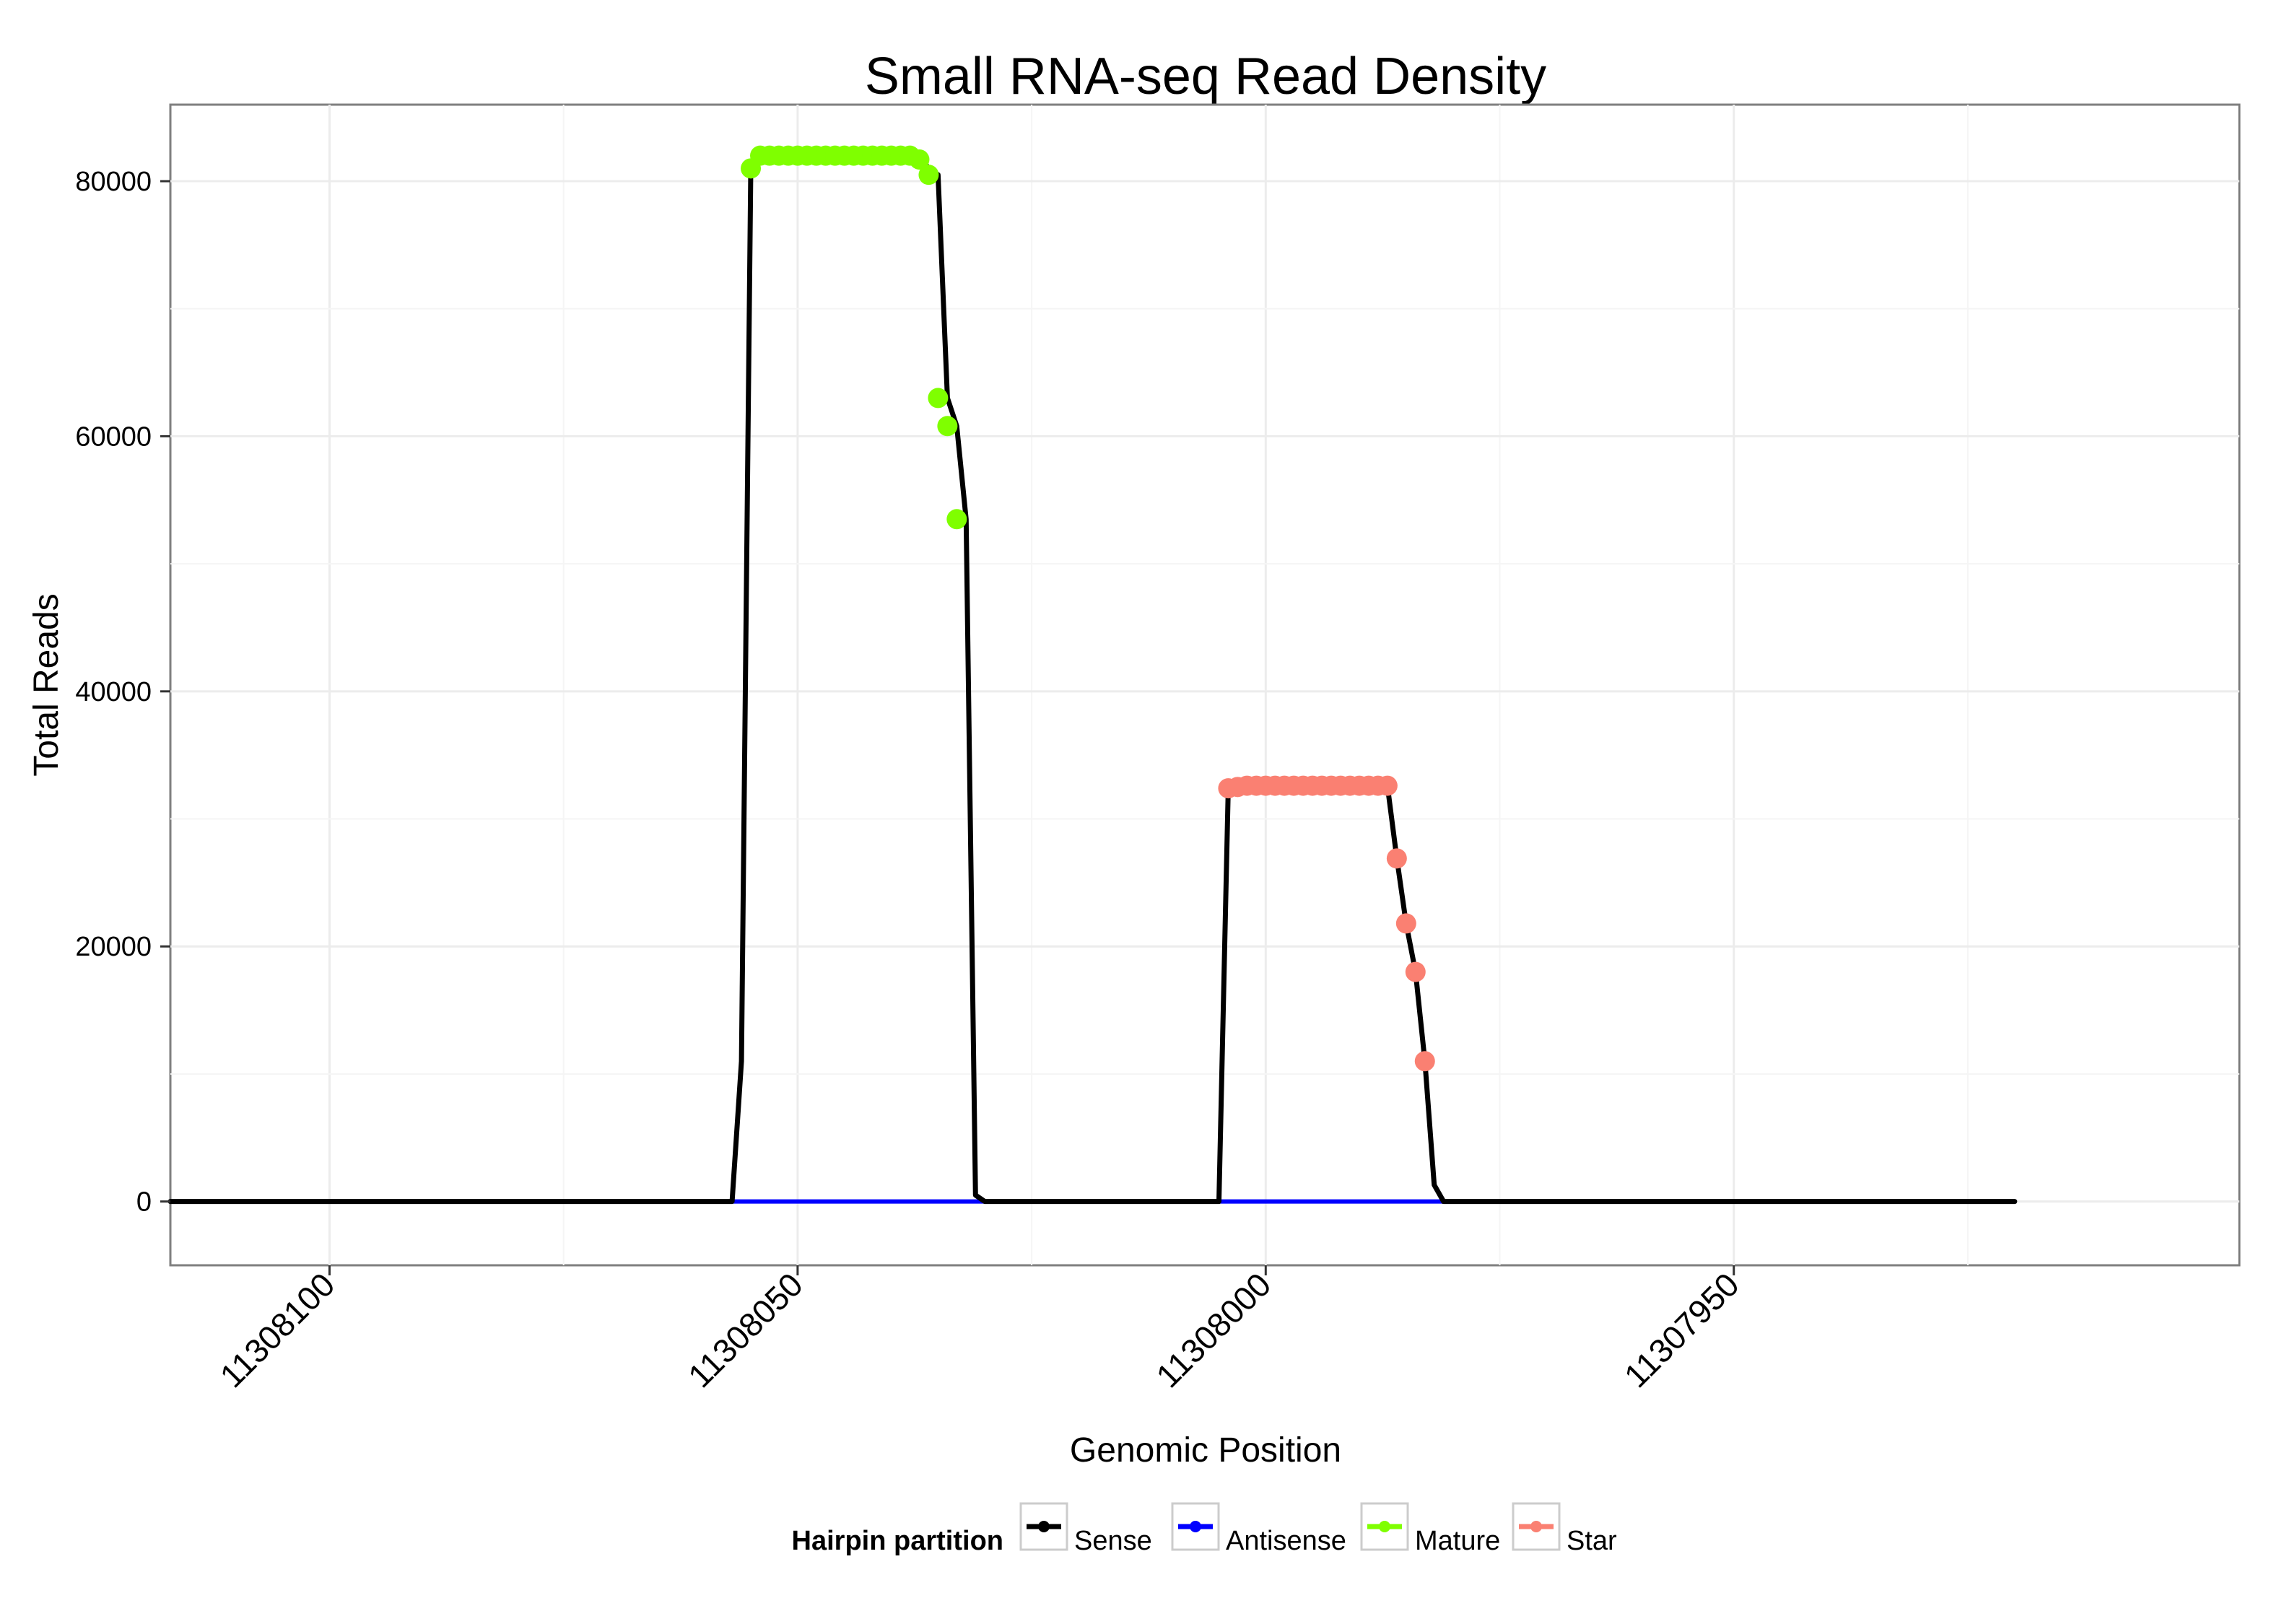  What do you see at coordinates (1592, 1541) in the screenshot?
I see `legend-label: Star` at bounding box center [1592, 1541].